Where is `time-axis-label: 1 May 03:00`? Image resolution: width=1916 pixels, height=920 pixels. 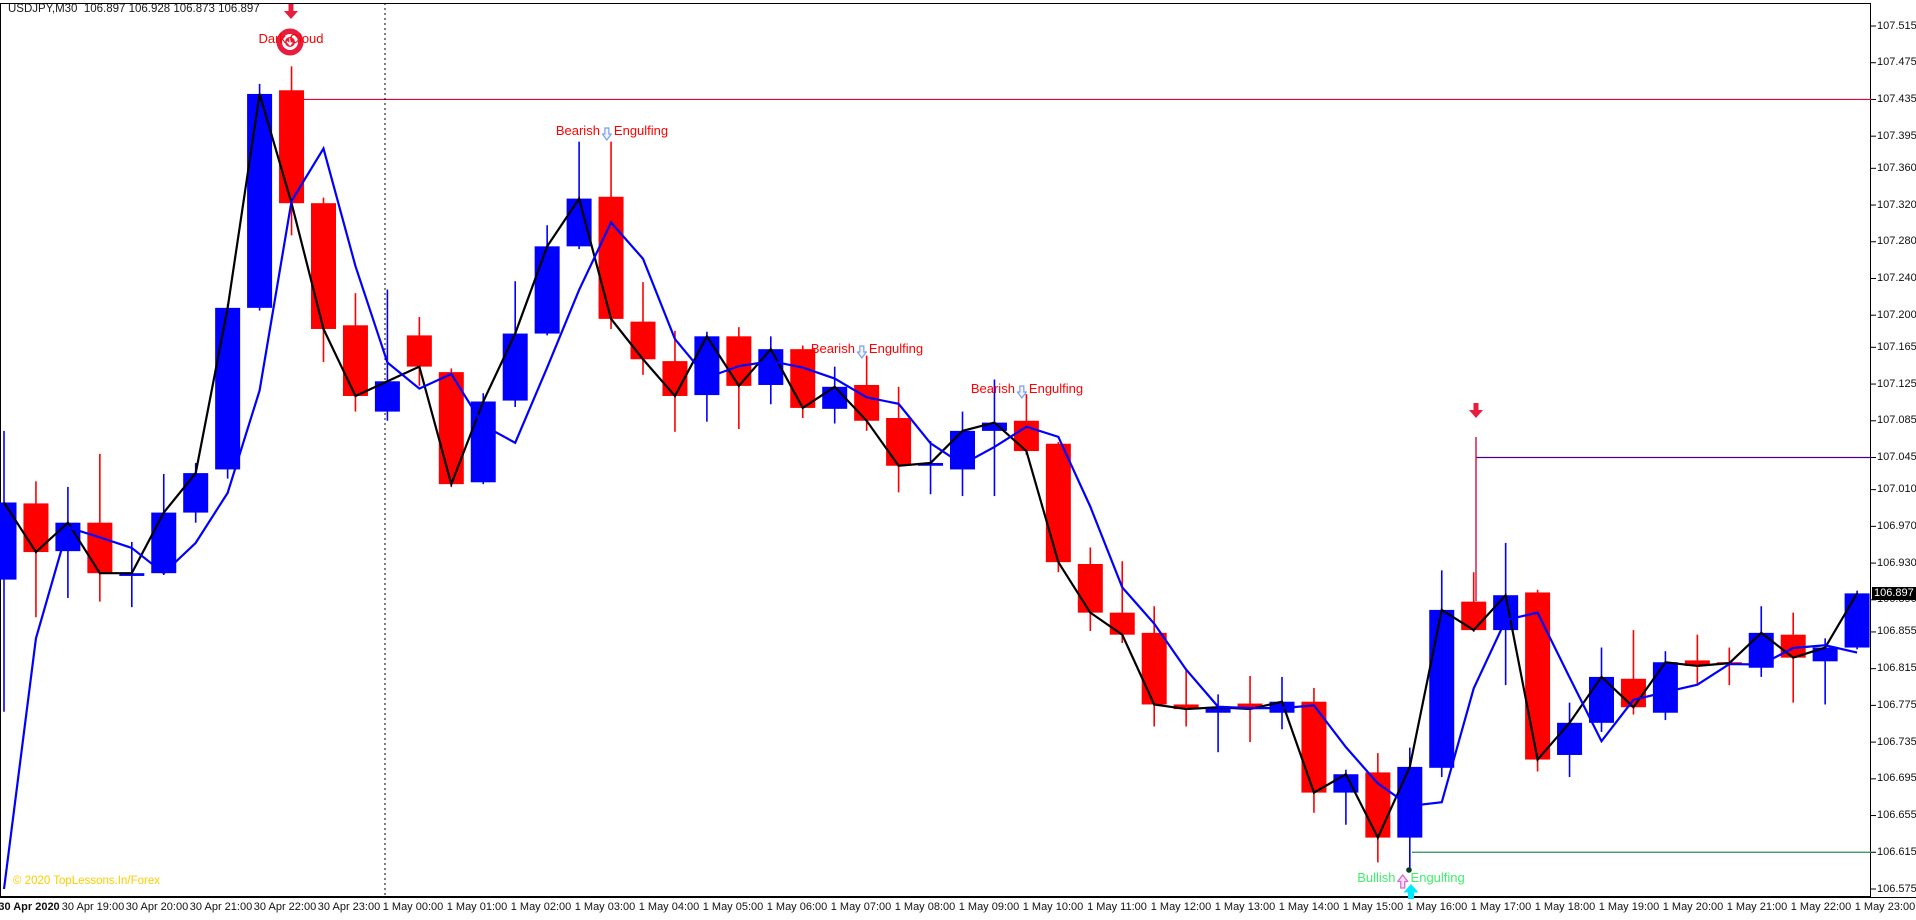 time-axis-label: 1 May 03:00 is located at coordinates (605, 907).